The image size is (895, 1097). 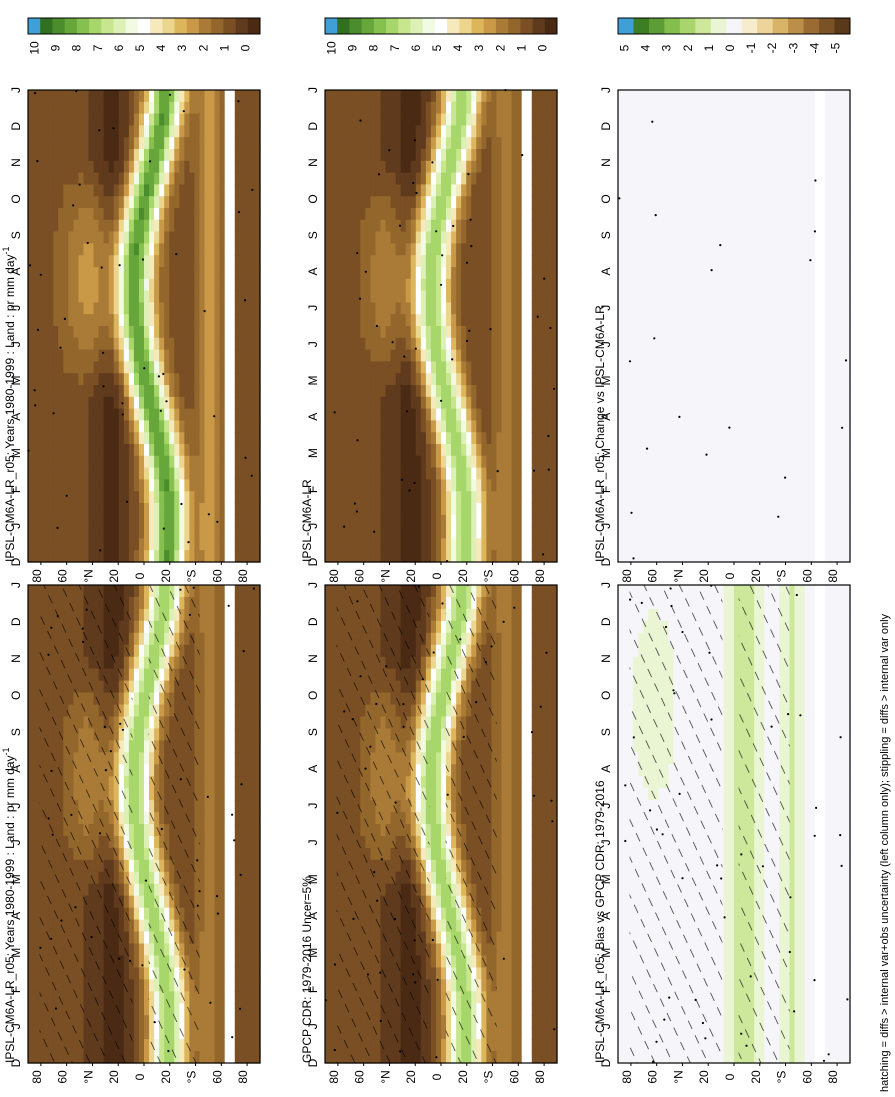 I want to click on colorbar-swatch, so click(x=181, y=26).